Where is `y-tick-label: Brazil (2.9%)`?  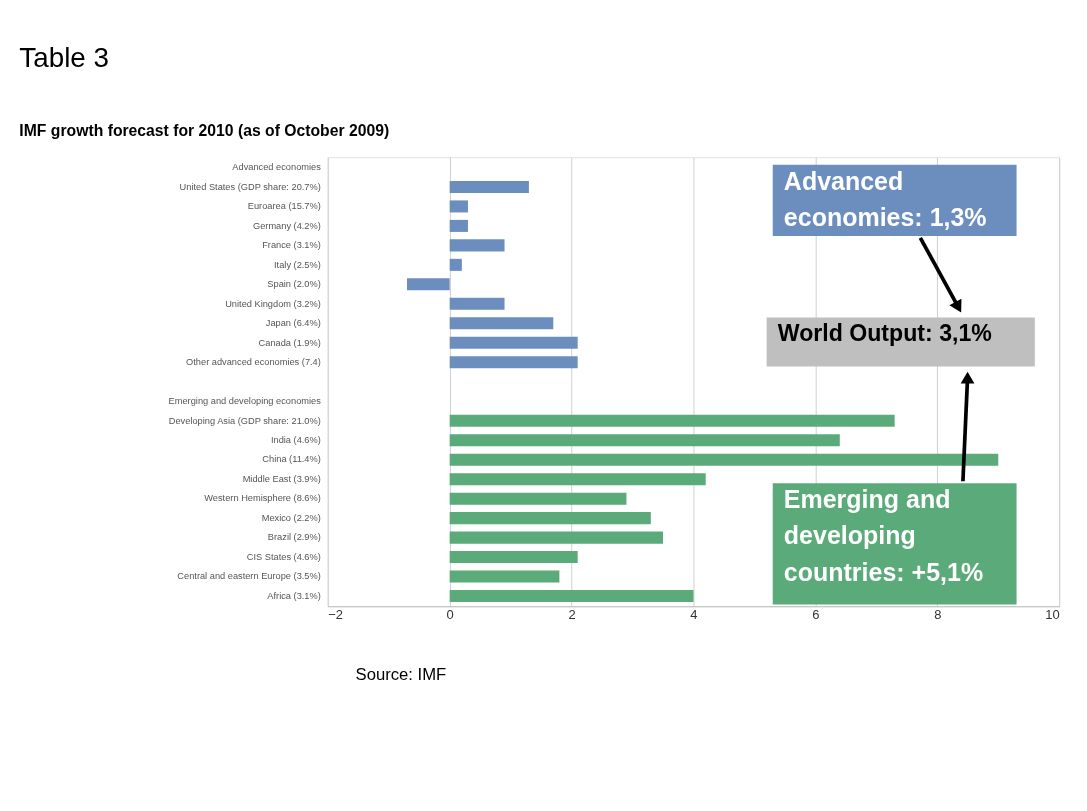
y-tick-label: Brazil (2.9%) is located at coordinates (294, 537).